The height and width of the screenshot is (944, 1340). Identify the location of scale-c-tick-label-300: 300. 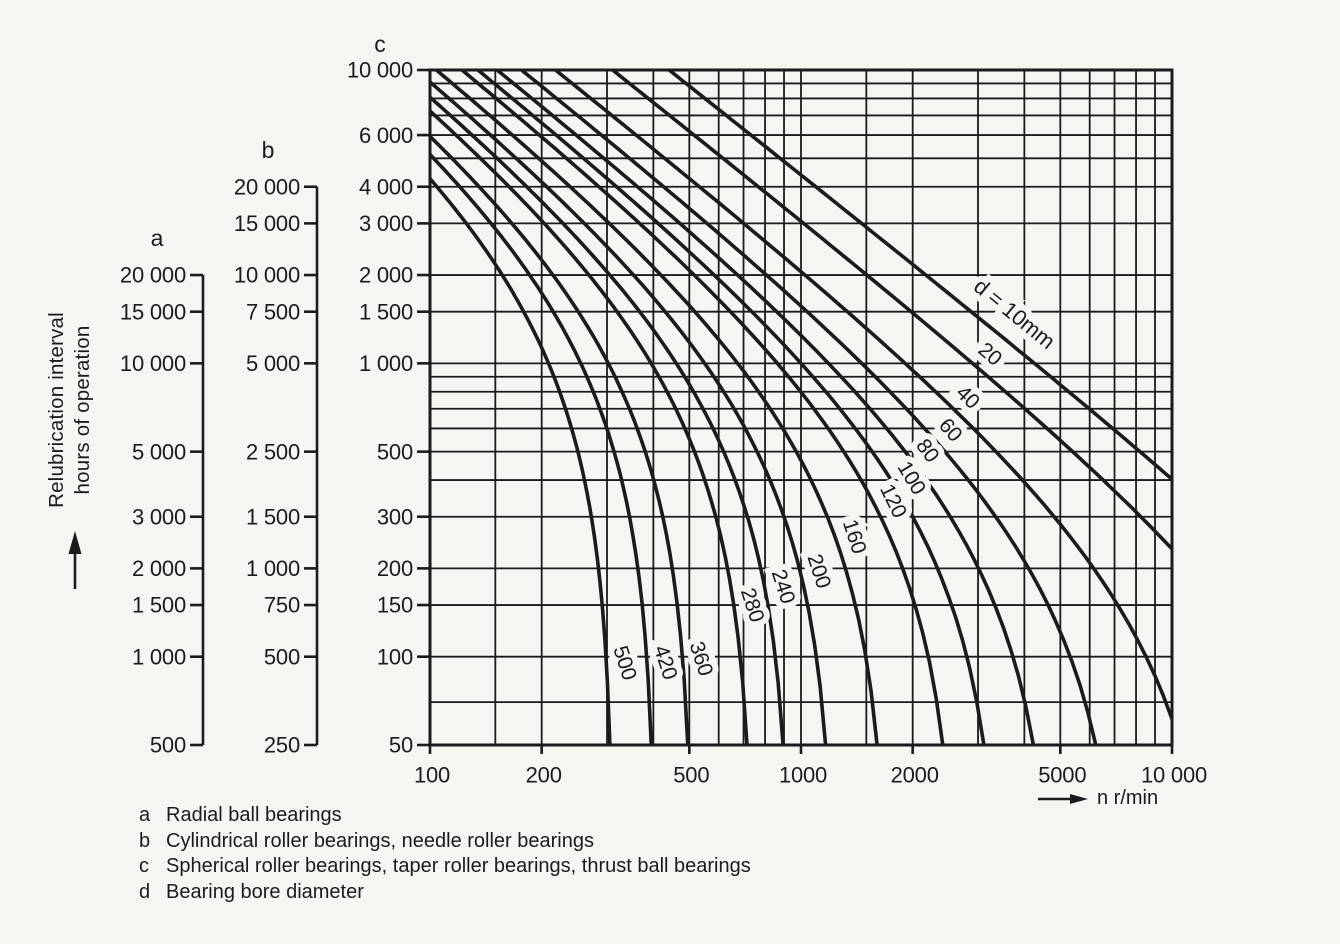
(395, 516).